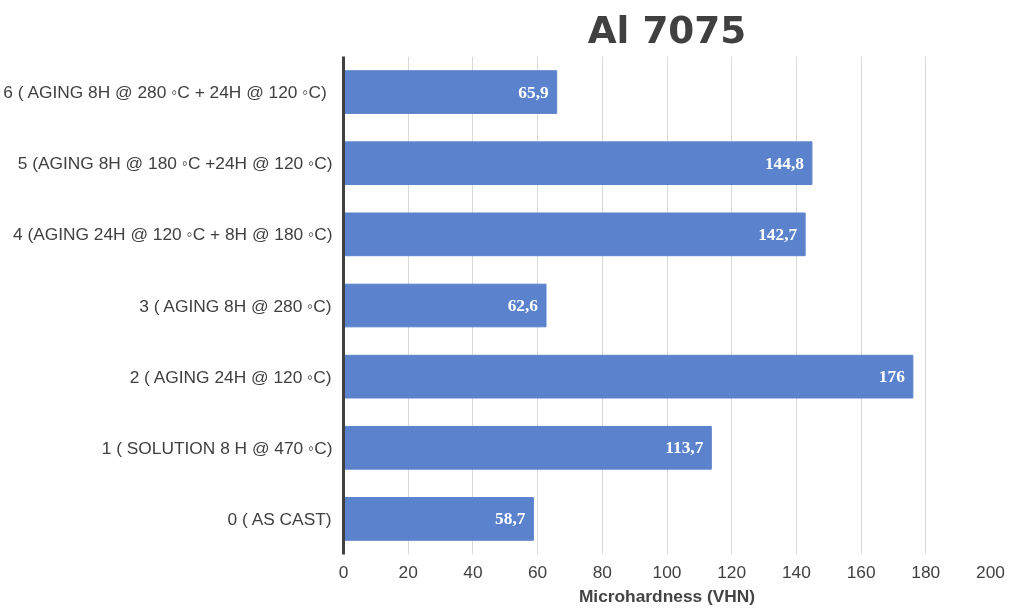 The image size is (1027, 616). I want to click on y-tick-label: 4 (AGING 24H @ 120 ◦C + 8H @ 180 ◦C), so click(172, 234).